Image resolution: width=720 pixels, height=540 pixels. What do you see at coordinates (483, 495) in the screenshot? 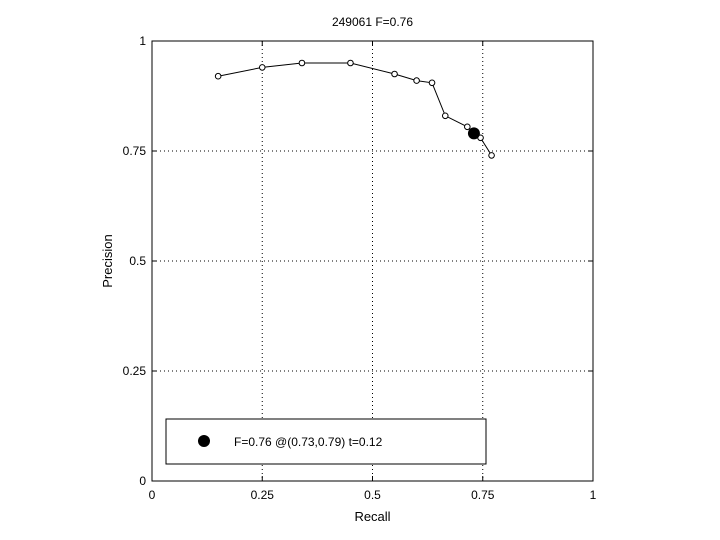
I see `x-tick-label: 0.75` at bounding box center [483, 495].